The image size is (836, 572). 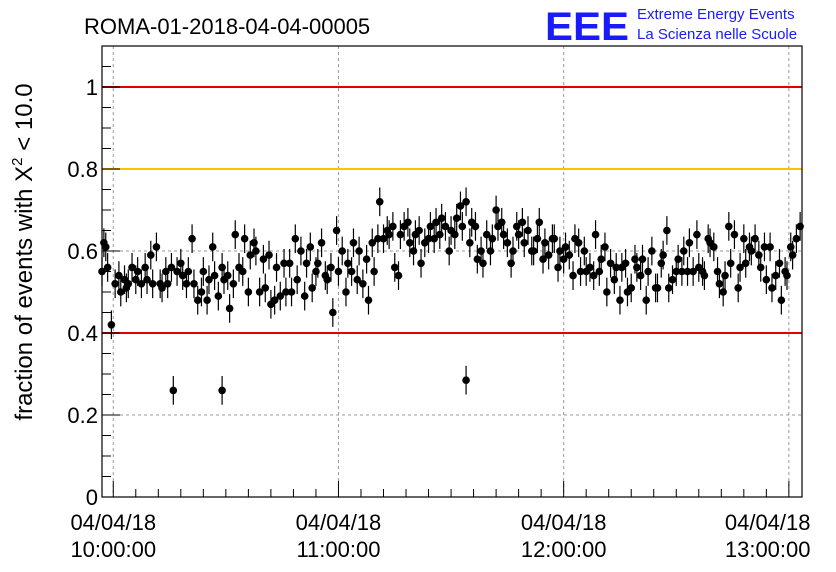 I want to click on y-tick-label: 0, so click(x=92, y=497).